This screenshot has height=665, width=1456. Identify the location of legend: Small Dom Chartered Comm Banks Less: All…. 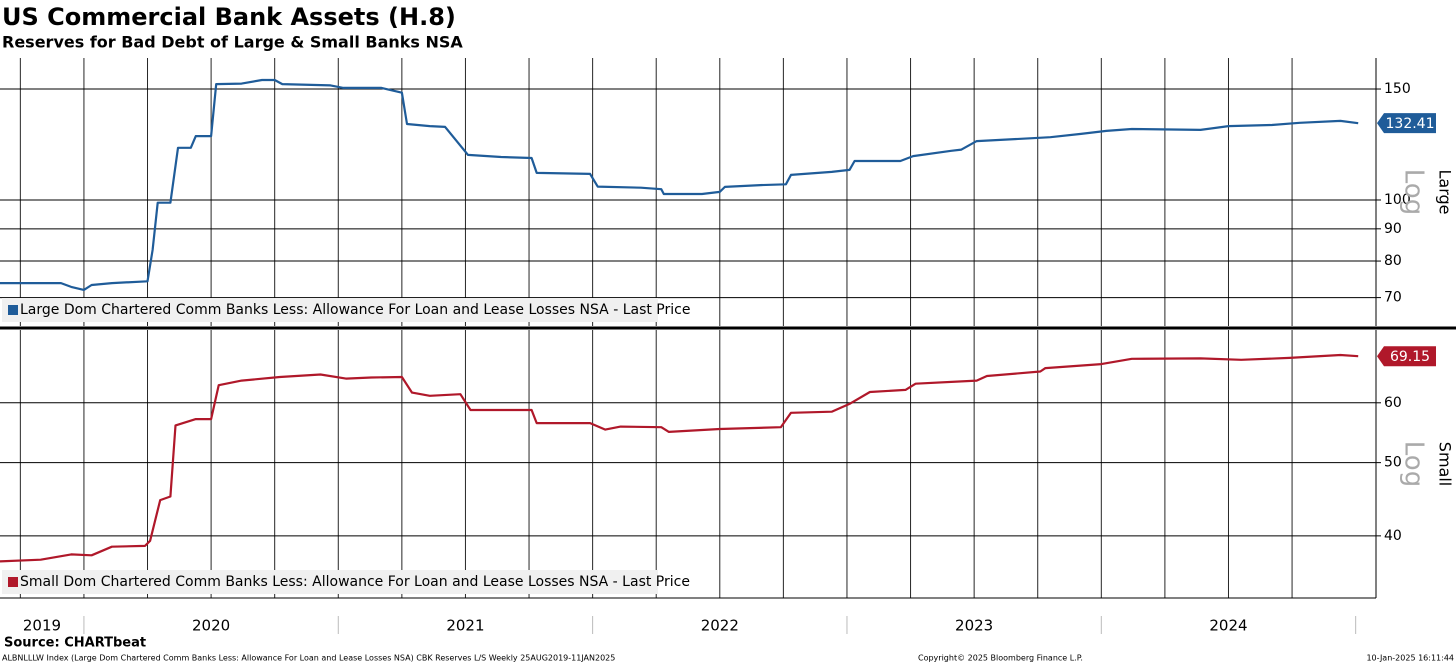
(346, 582).